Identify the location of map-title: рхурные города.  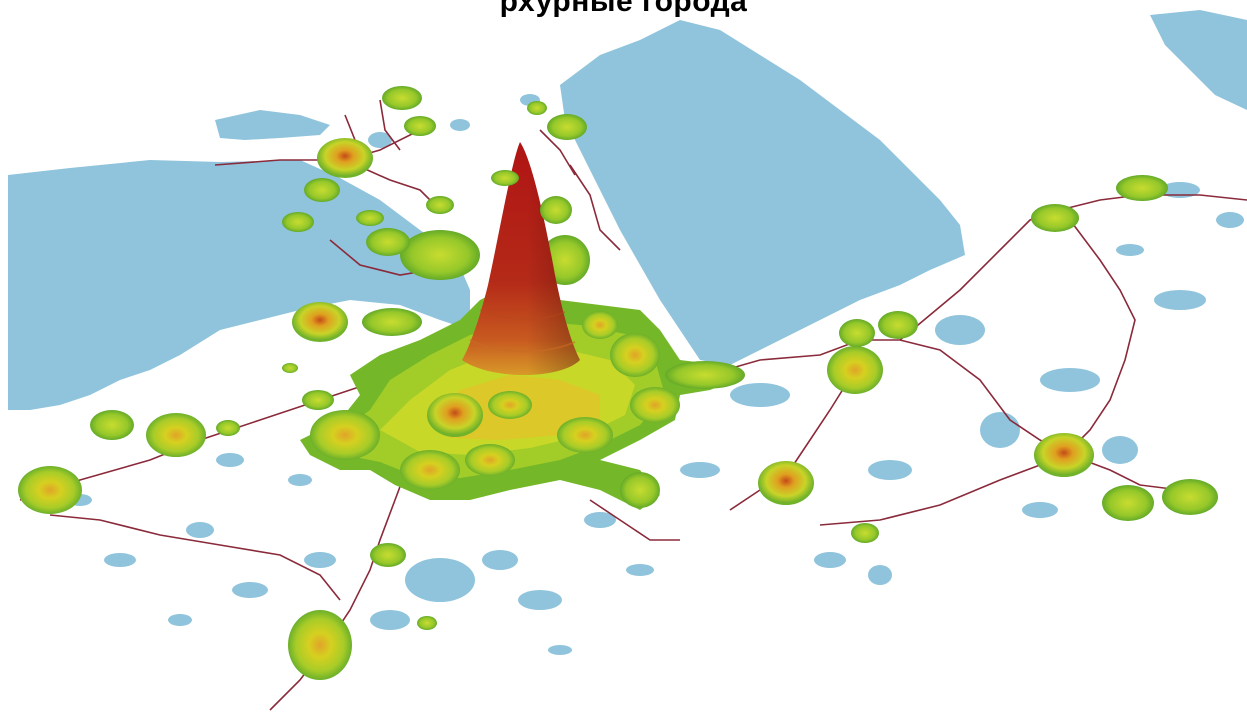
(623, 9).